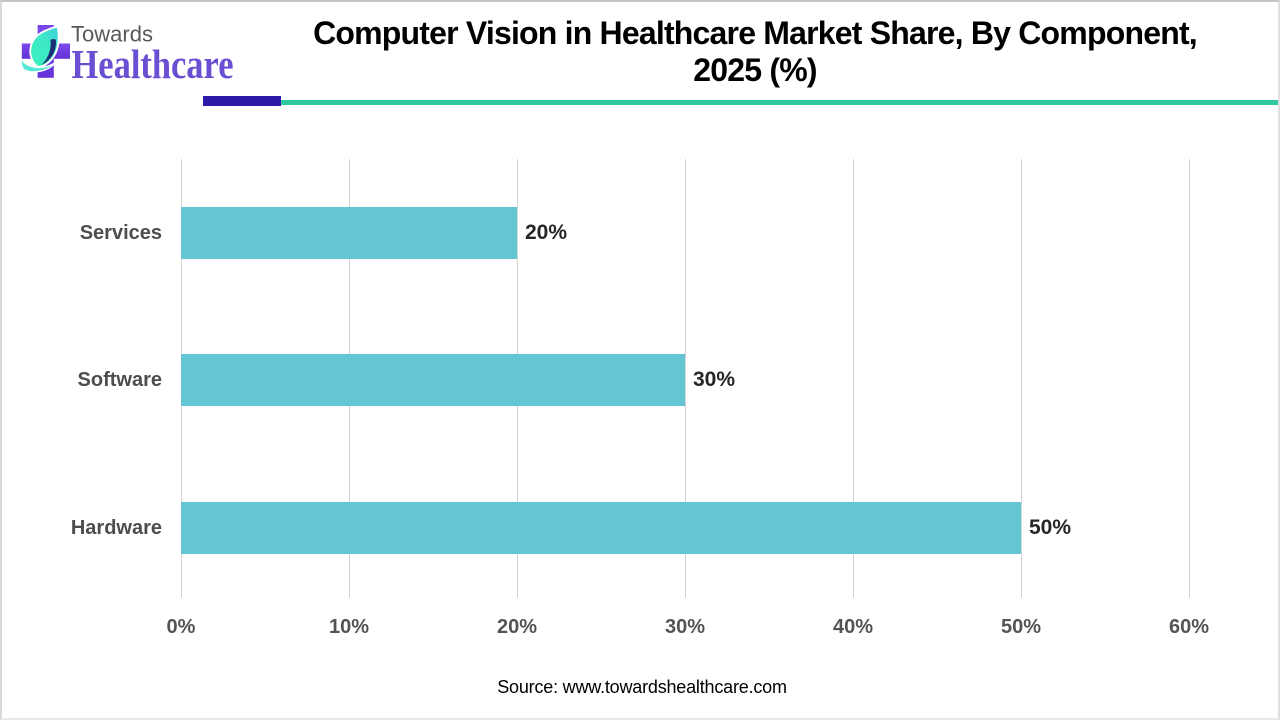  I want to click on svg-text: Healthcare, so click(153, 64).